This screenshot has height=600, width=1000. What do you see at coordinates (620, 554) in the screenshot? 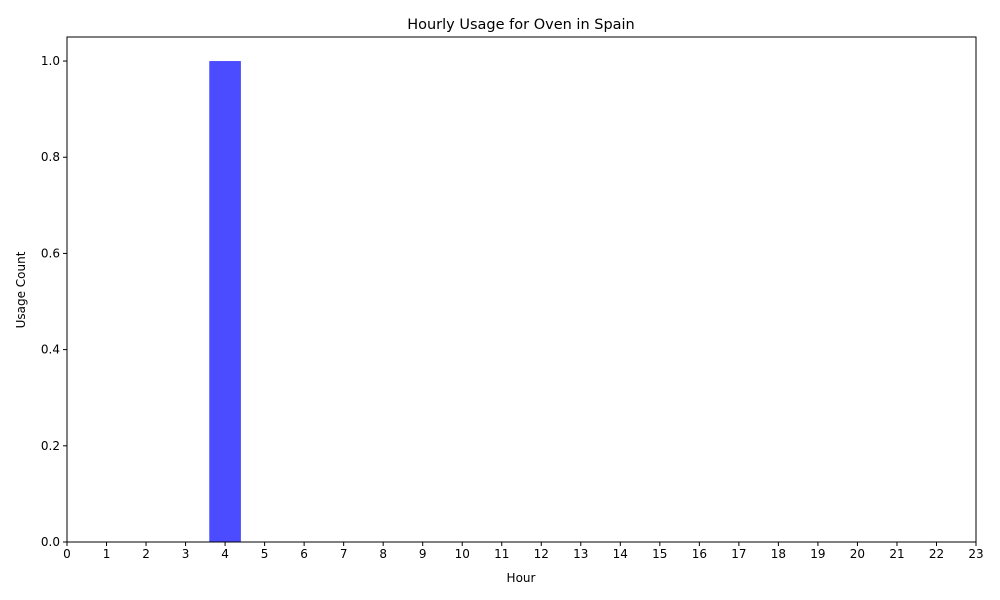
I see `x-tick-label: 14` at bounding box center [620, 554].